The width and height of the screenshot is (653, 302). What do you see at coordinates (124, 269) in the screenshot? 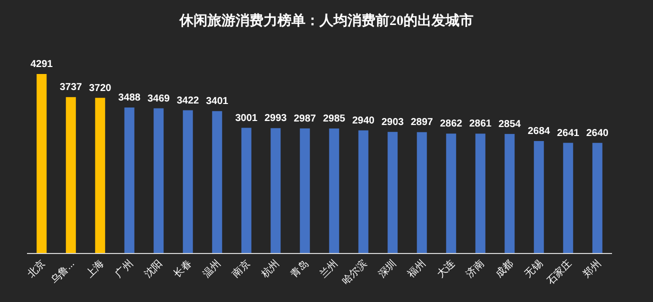
I see `x-tick-label: 广州` at bounding box center [124, 269].